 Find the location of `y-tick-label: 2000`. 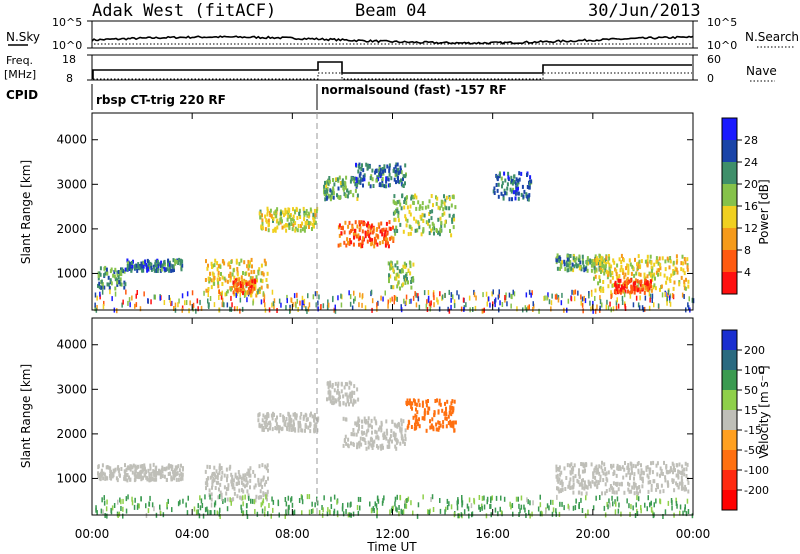

y-tick-label: 2000 is located at coordinates (71, 229).